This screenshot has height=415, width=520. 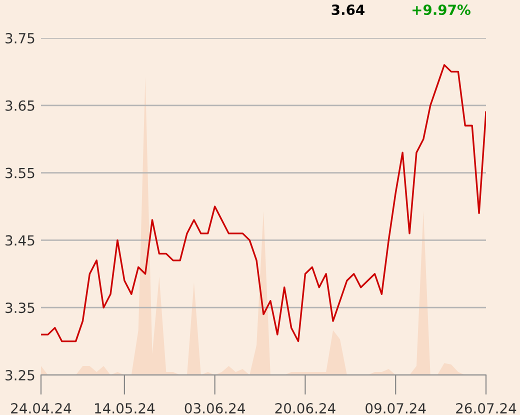 I want to click on y-tick-label: 3.25, so click(x=20, y=375).